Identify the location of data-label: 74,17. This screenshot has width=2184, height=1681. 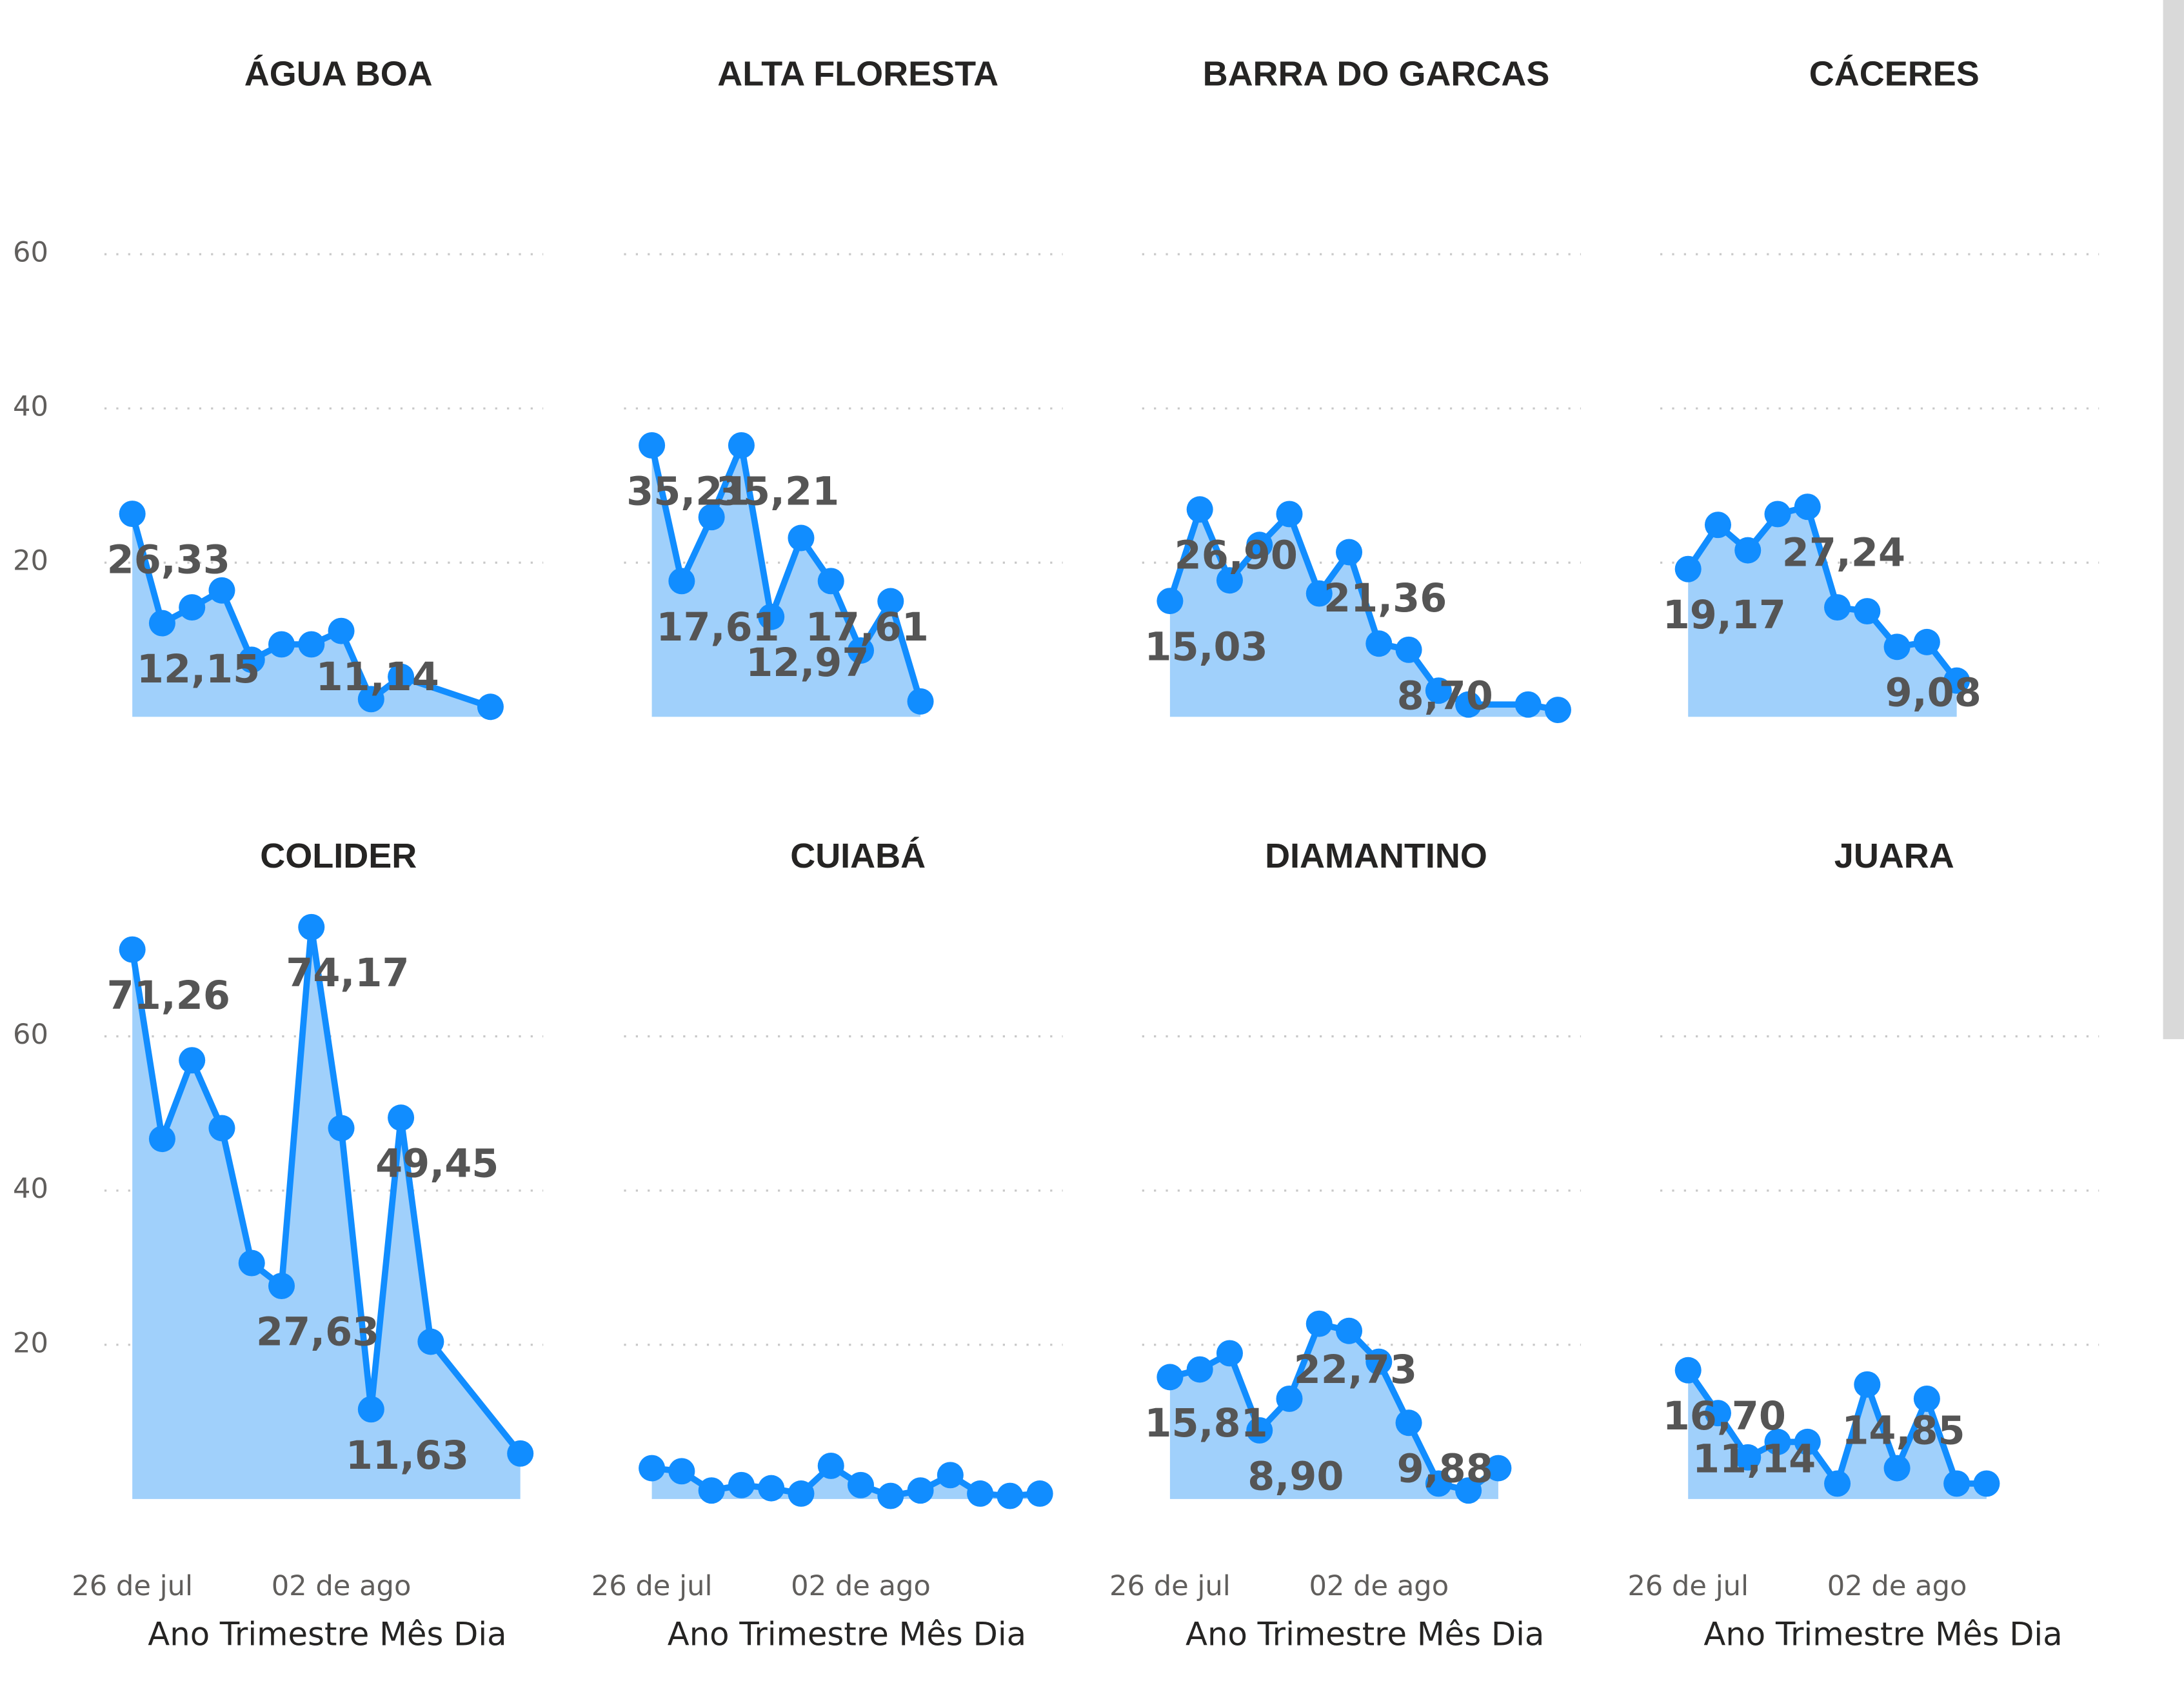
(347, 973).